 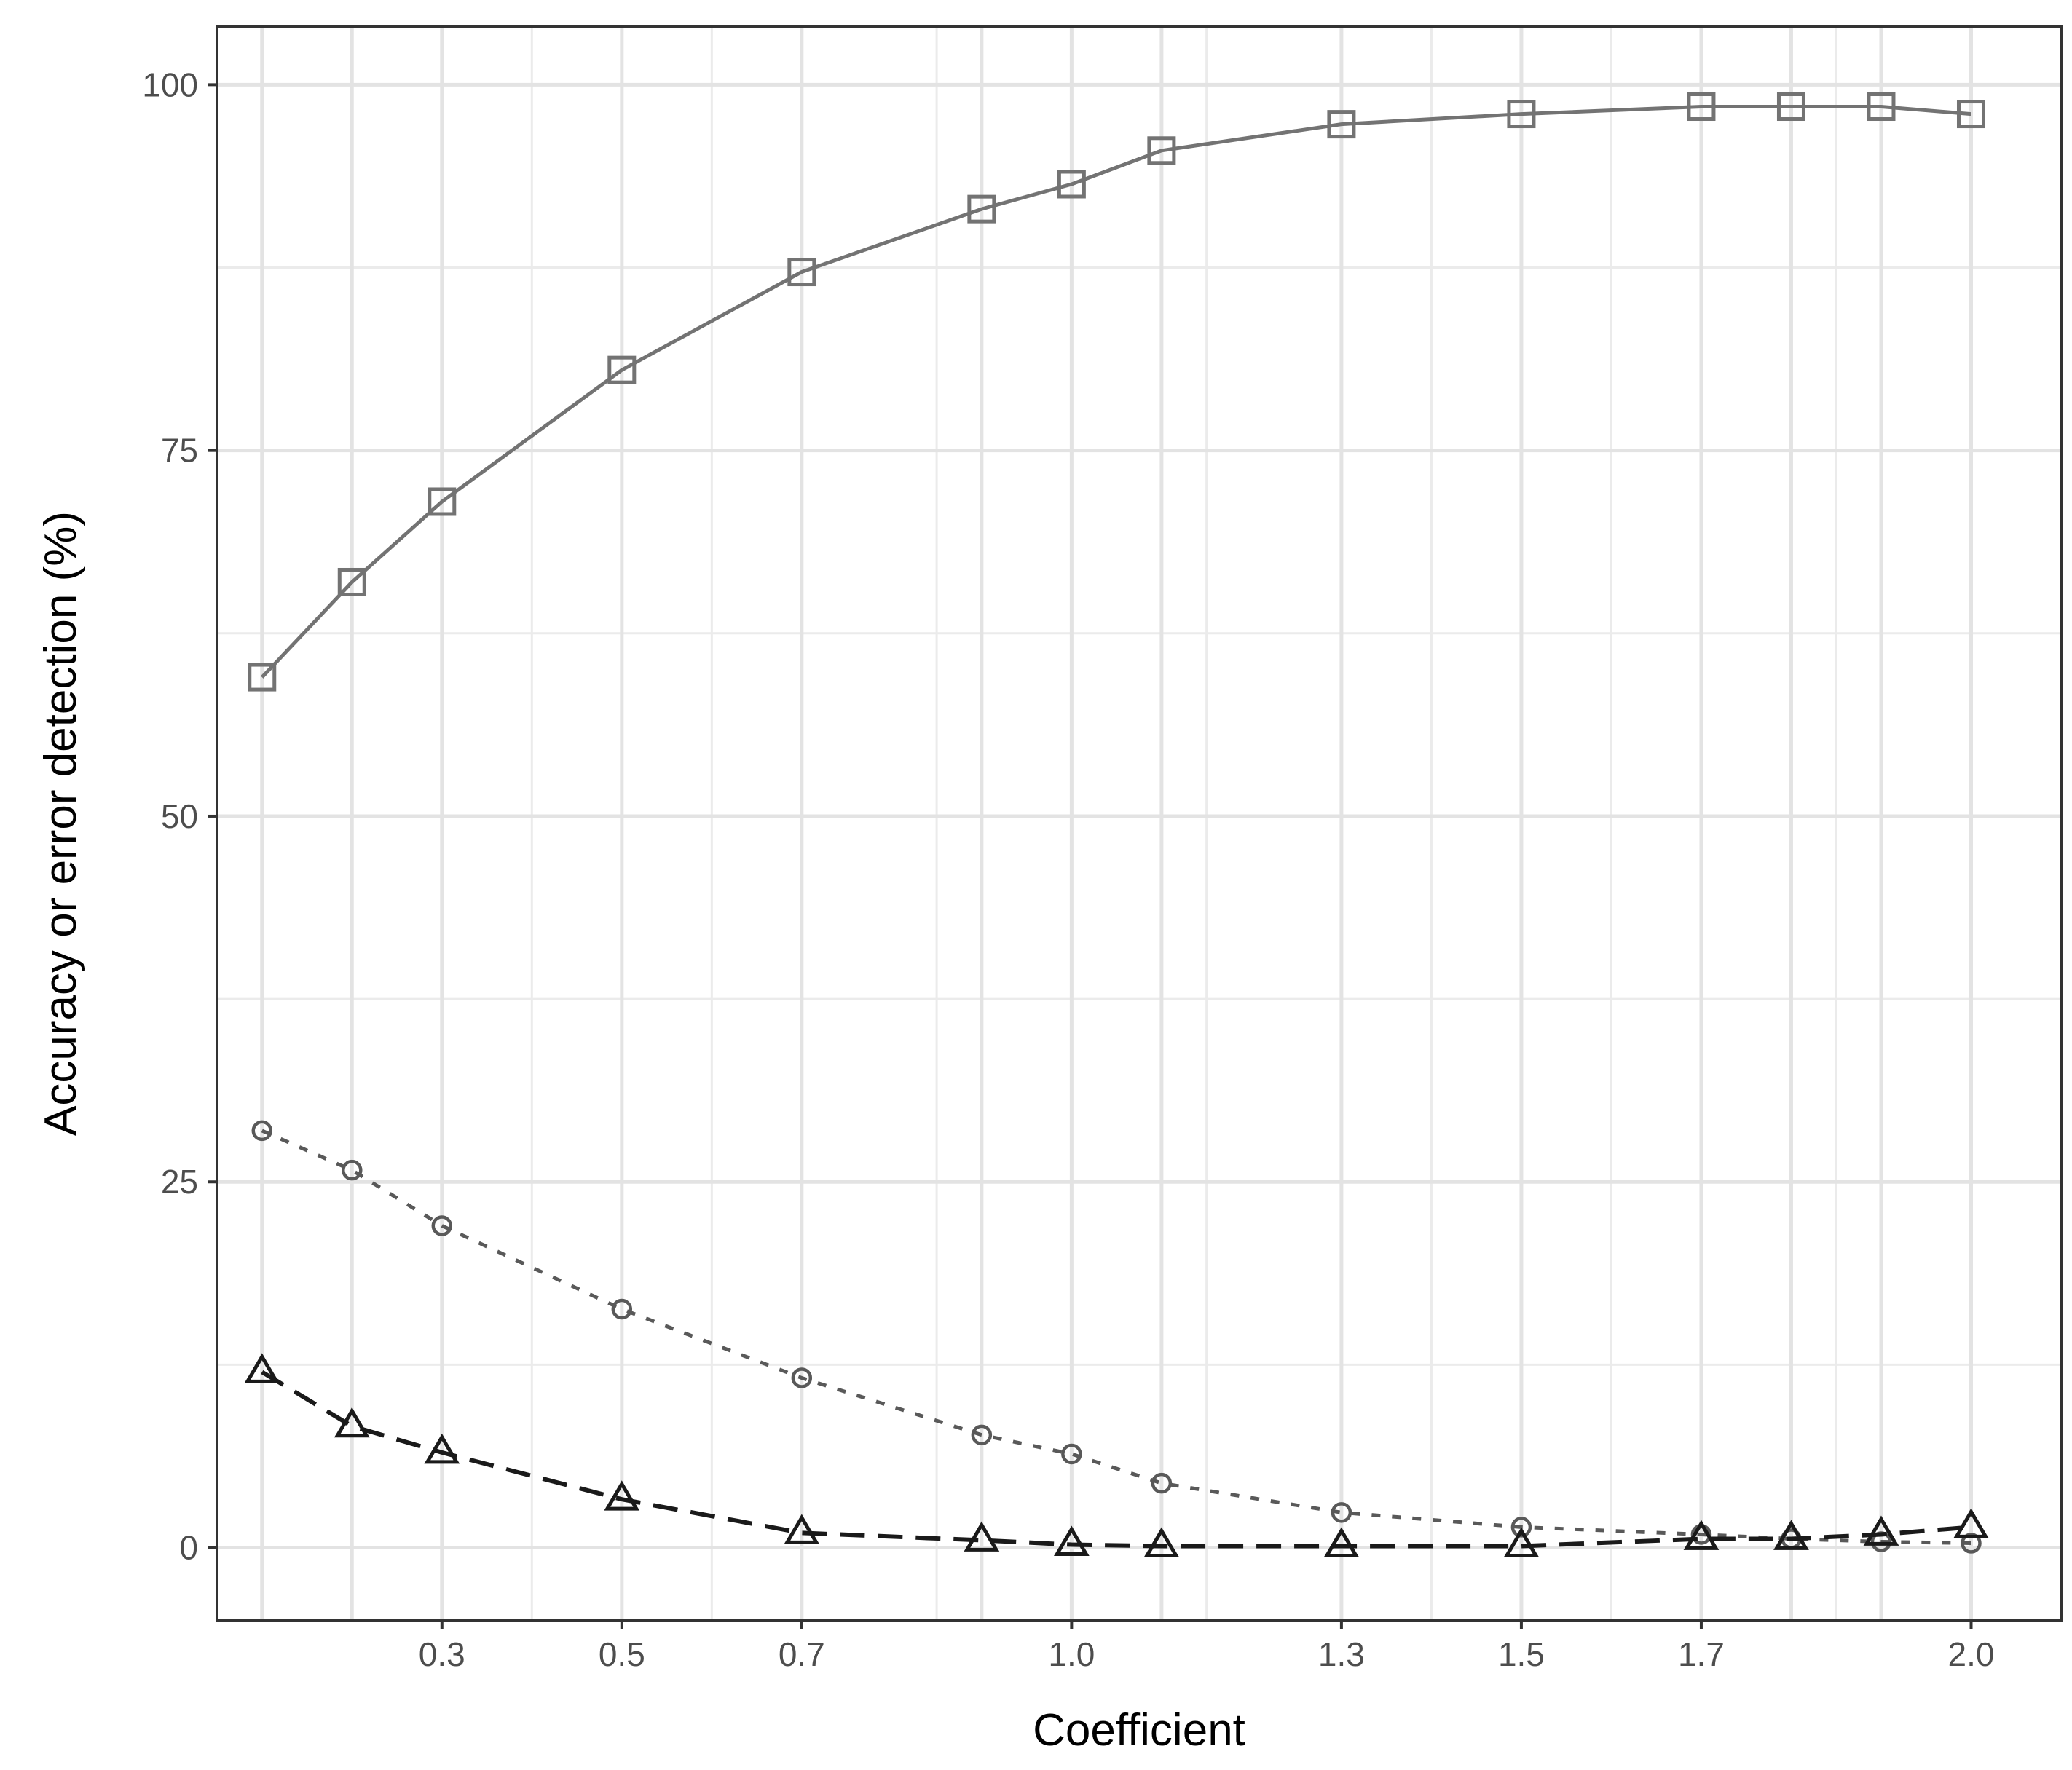 What do you see at coordinates (1071, 1654) in the screenshot?
I see `x-tick-label: 1.0` at bounding box center [1071, 1654].